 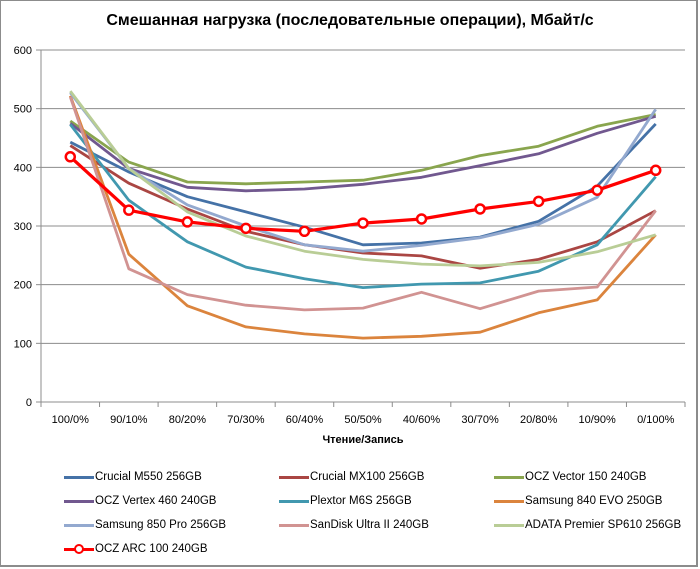 I want to click on legend-label: SanDisk Ultra II 240GB, so click(x=369, y=525).